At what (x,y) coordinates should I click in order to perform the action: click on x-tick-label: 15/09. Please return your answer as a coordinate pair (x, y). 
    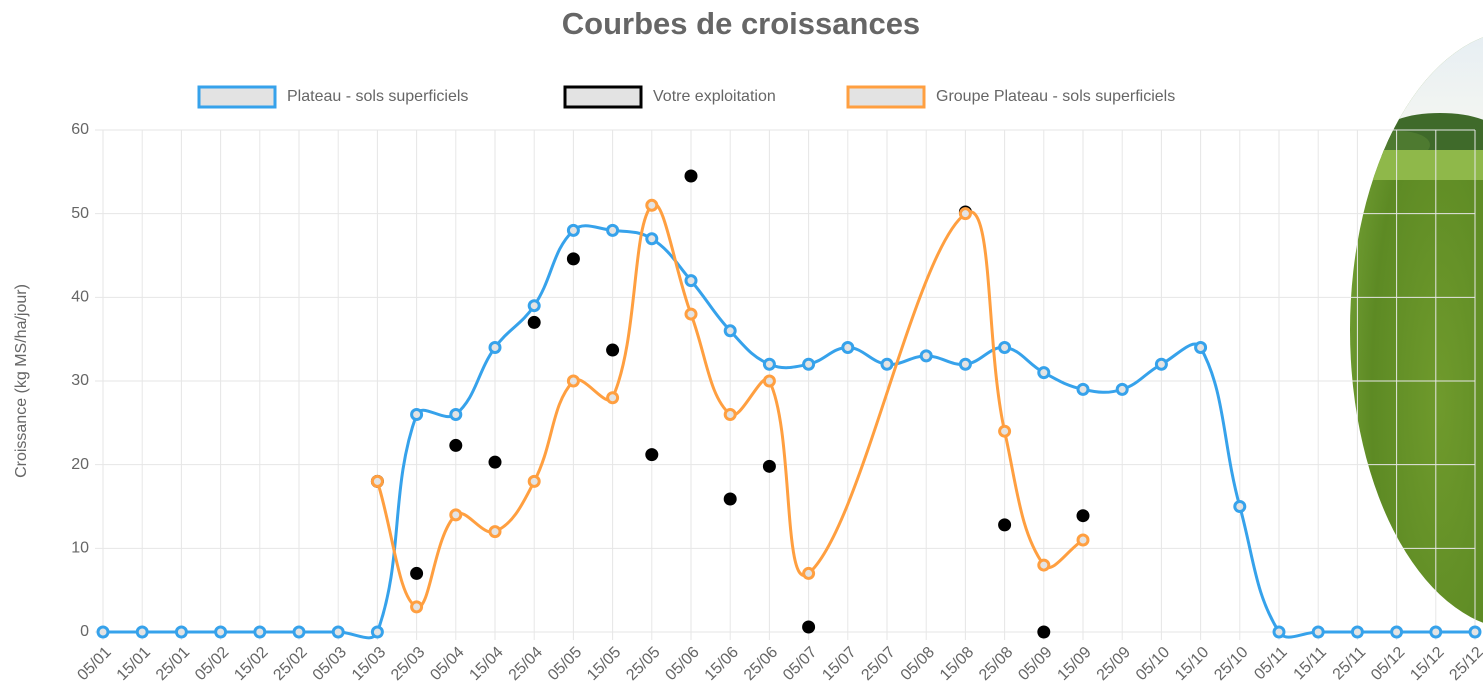
    Looking at the image, I should click on (1074, 664).